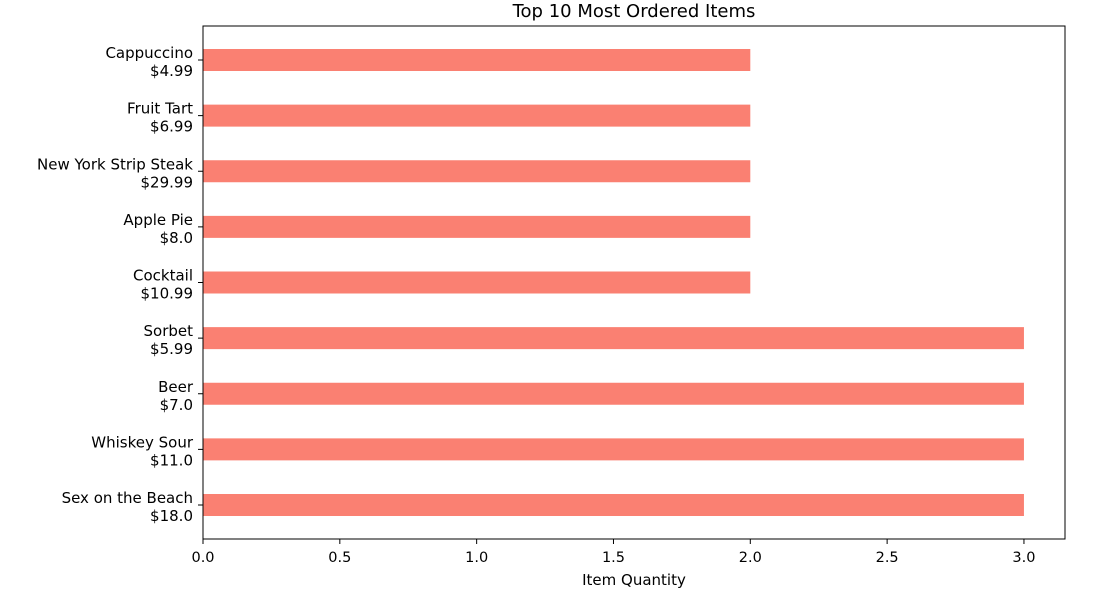 Image resolution: width=1105 pixels, height=604 pixels. What do you see at coordinates (142, 442) in the screenshot?
I see `category-name-label: Whiskey Sour` at bounding box center [142, 442].